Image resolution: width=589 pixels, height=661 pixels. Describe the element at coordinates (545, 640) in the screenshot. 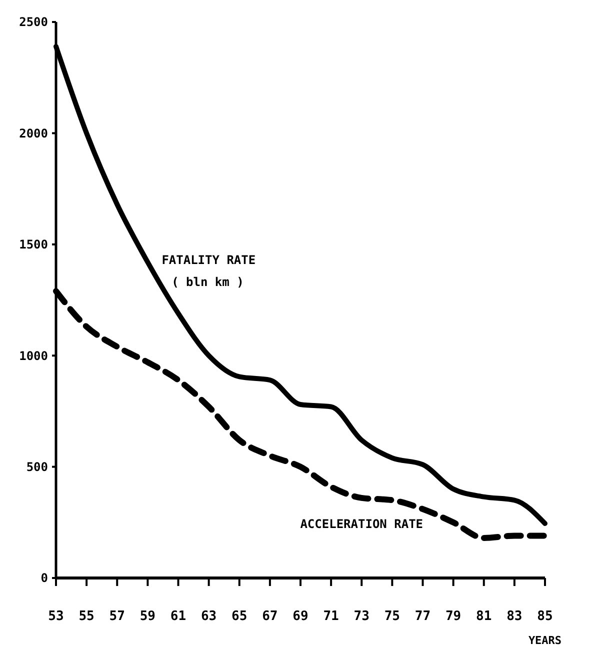

I see `x-axis-title: YEARS` at that location.